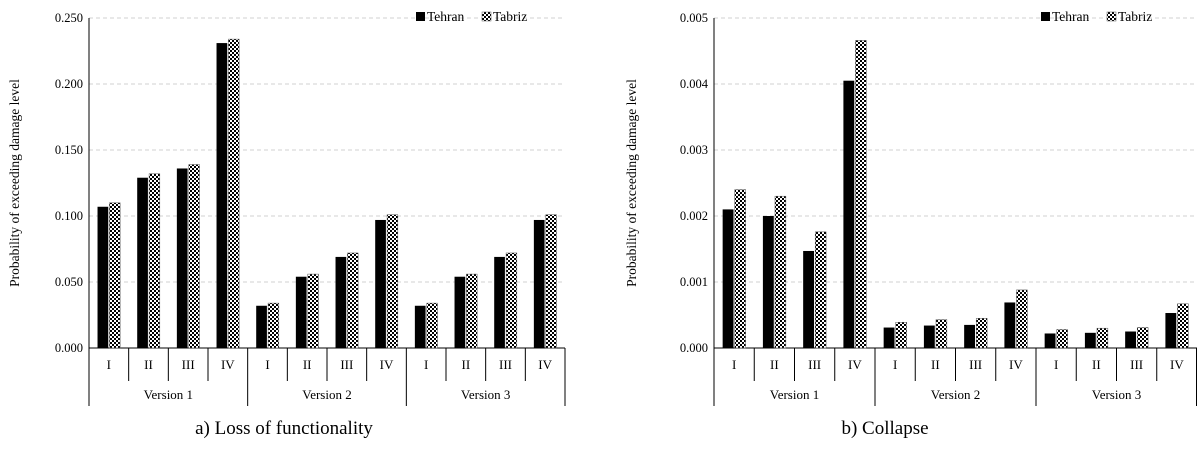  What do you see at coordinates (694, 84) in the screenshot?
I see `y-tick-label: 0.004` at bounding box center [694, 84].